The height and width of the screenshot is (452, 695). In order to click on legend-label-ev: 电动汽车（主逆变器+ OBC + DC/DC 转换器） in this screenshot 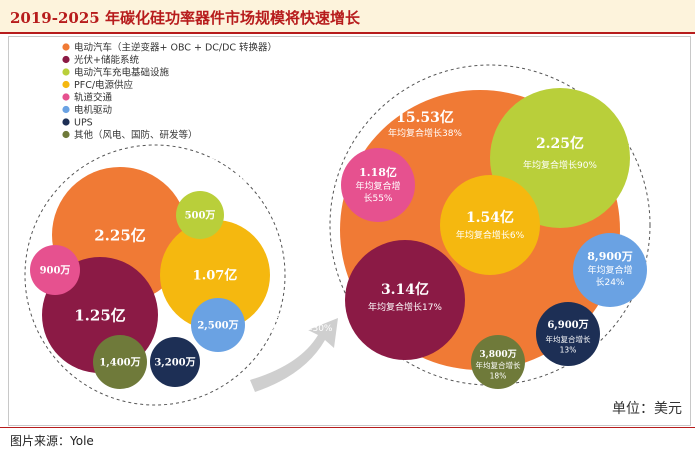, I will do `click(175, 47)`.